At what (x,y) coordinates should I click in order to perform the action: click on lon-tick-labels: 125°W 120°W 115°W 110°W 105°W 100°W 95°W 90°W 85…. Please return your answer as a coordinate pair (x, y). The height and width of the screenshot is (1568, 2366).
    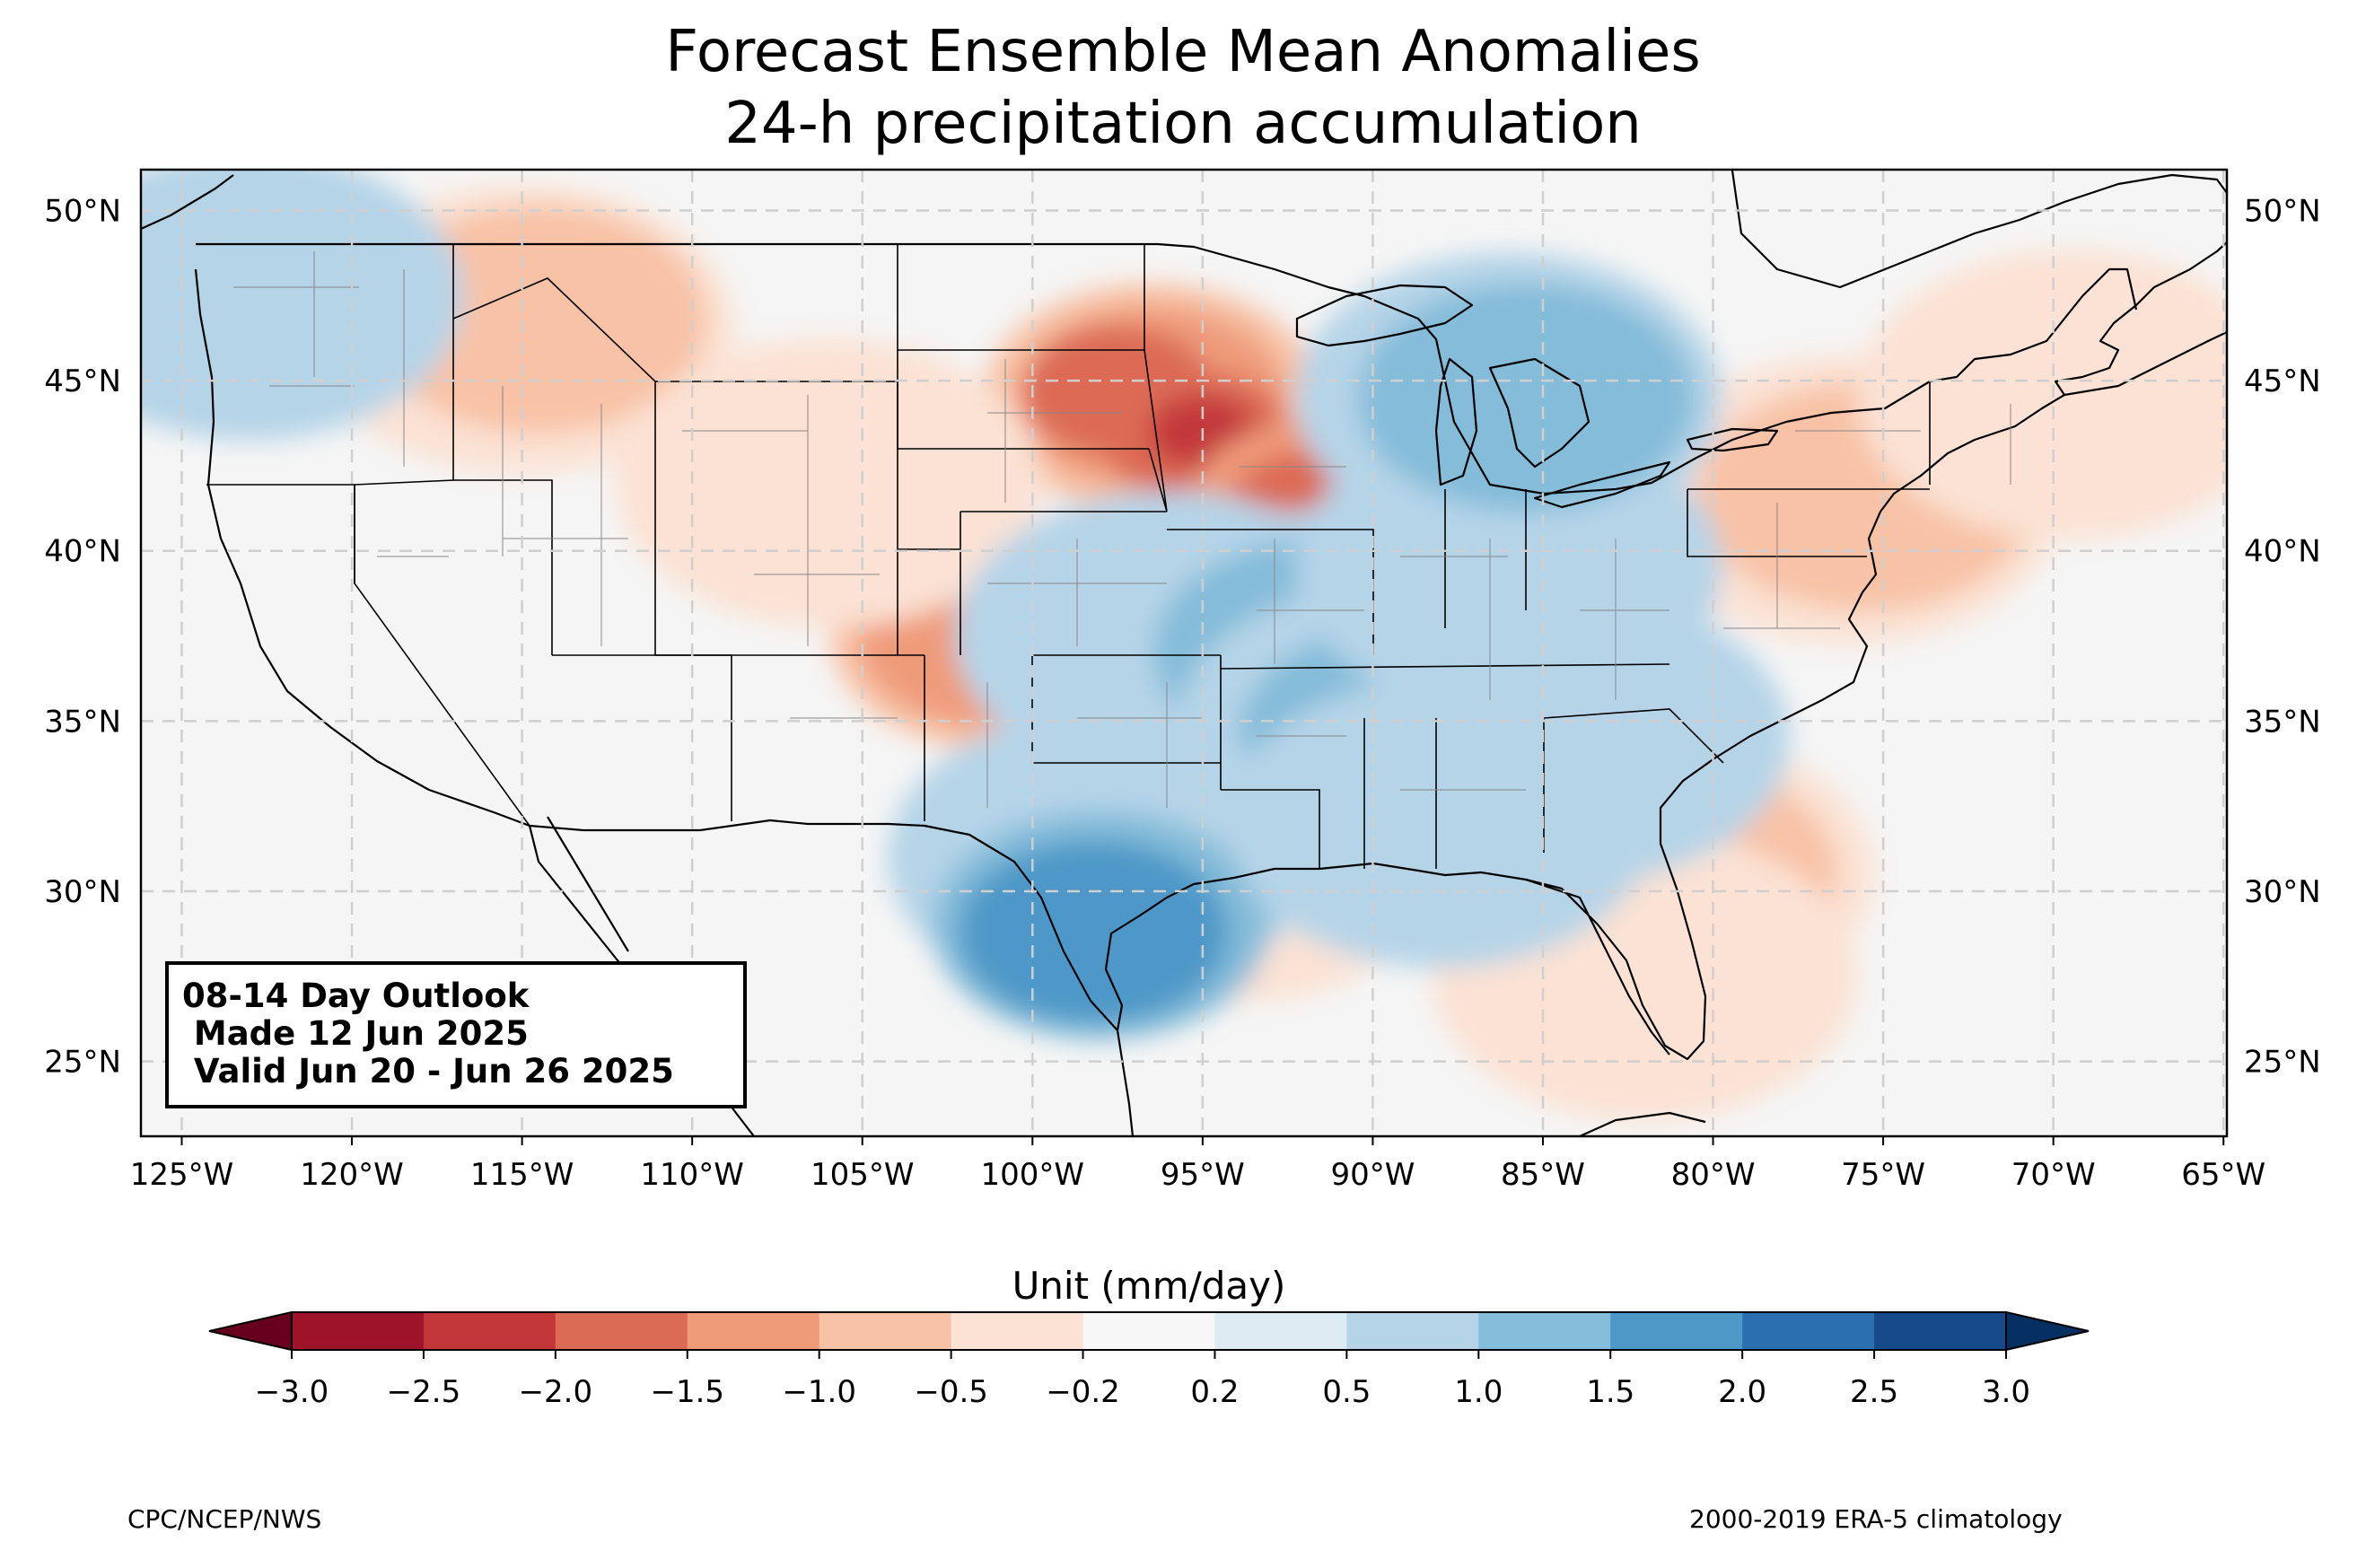
    Looking at the image, I should click on (1197, 1164).